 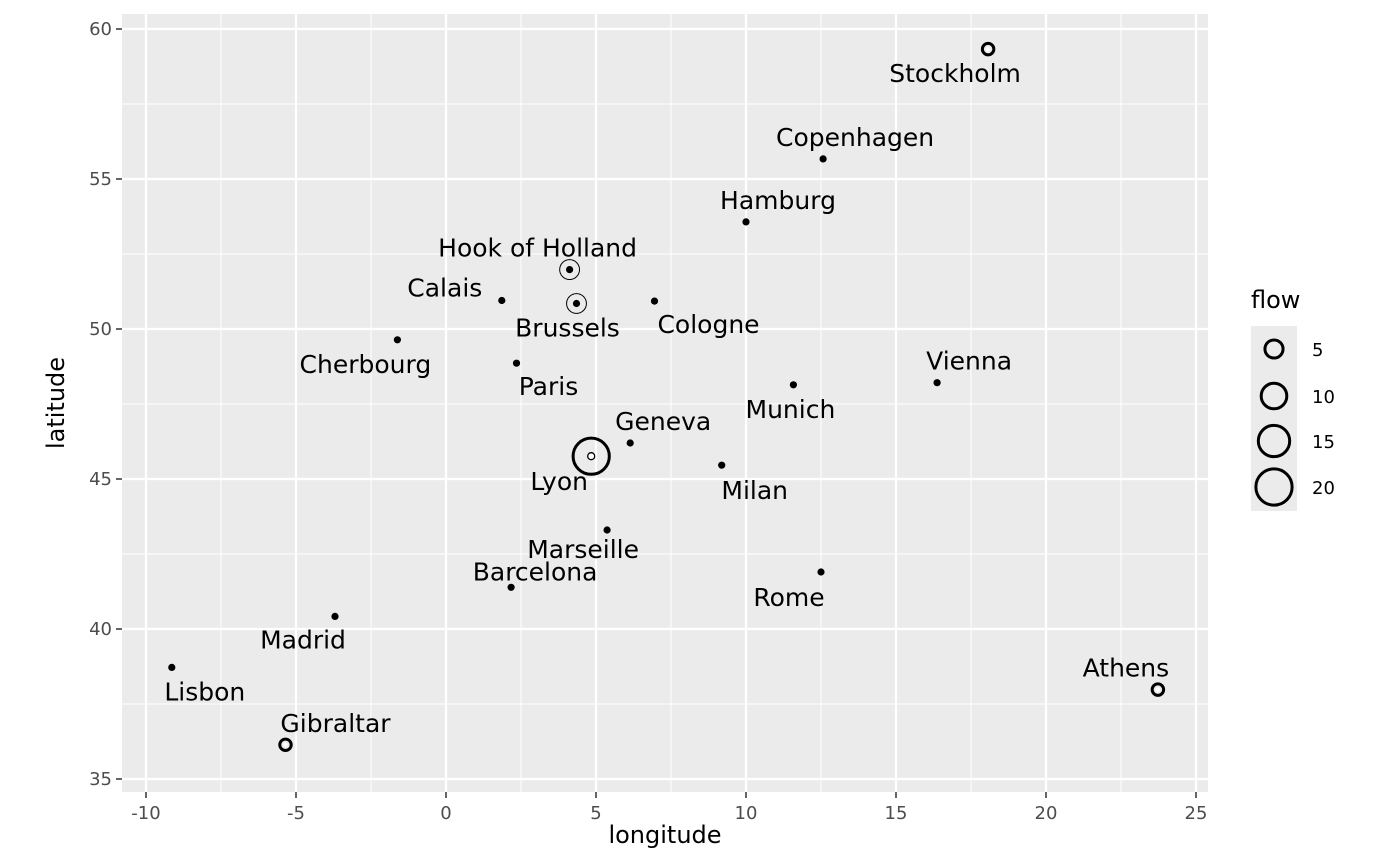 What do you see at coordinates (100, 629) in the screenshot?
I see `y-tick-label: 40` at bounding box center [100, 629].